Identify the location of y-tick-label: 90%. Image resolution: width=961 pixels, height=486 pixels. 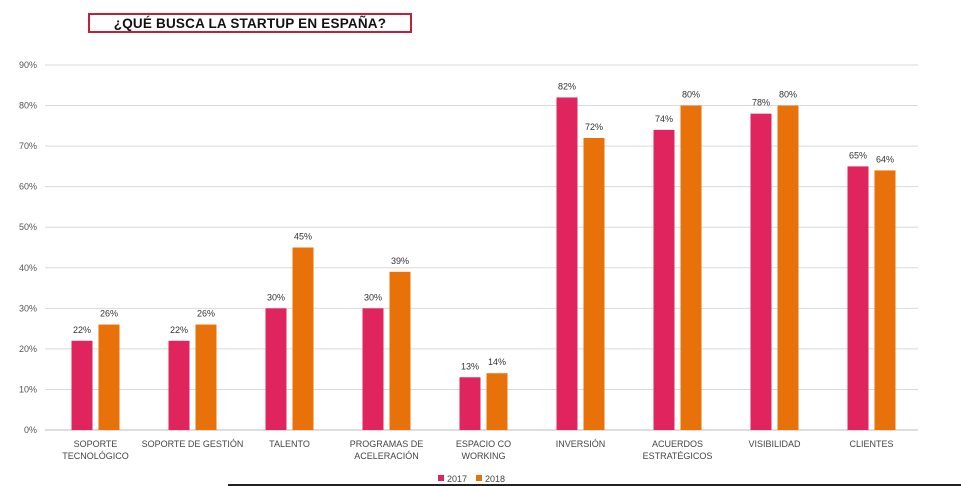
(28, 65).